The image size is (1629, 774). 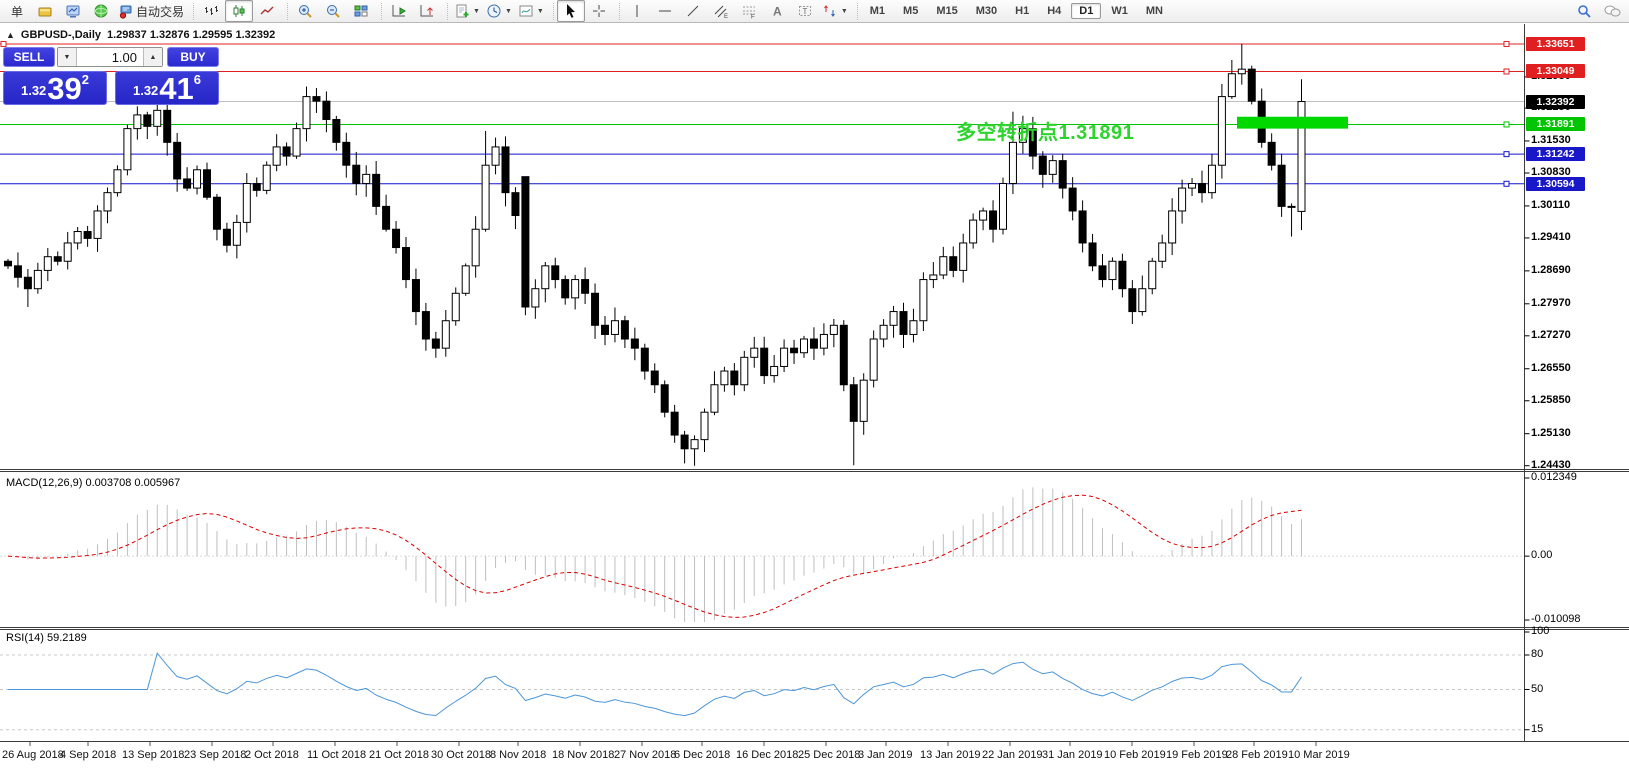 I want to click on chart-profile-icon, so click(x=45, y=11).